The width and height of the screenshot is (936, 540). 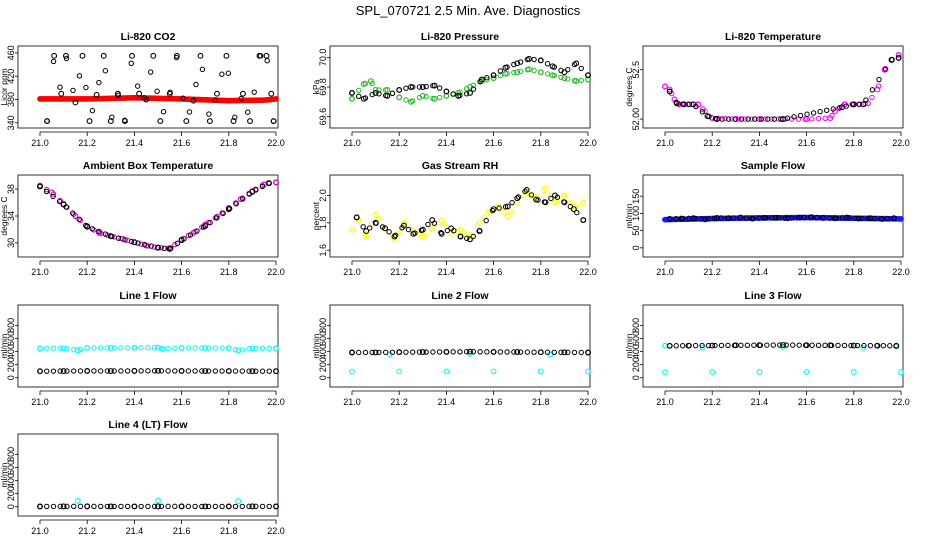 What do you see at coordinates (11, 189) in the screenshot?
I see `y-tick-label: 38` at bounding box center [11, 189].